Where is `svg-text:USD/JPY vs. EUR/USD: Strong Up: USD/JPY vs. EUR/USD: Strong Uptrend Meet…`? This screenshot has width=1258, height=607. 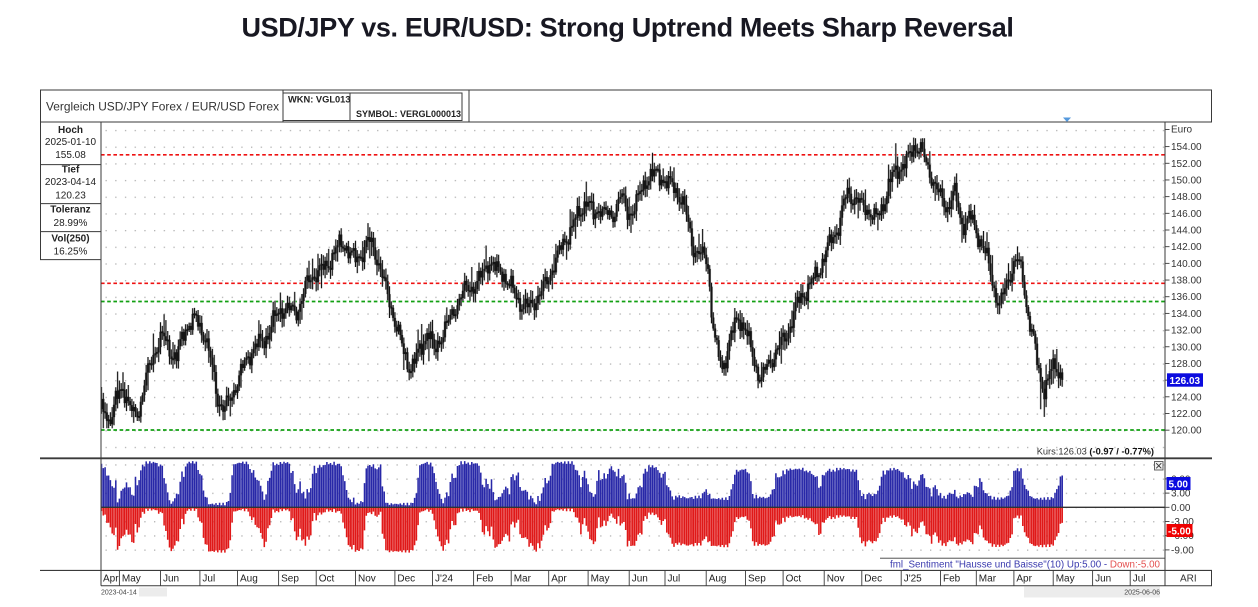 svg-text:USD/JPY vs. EUR/USD: Strong Up: USD/JPY vs. EUR/USD: Strong Uptrend Meet… is located at coordinates (627, 28).